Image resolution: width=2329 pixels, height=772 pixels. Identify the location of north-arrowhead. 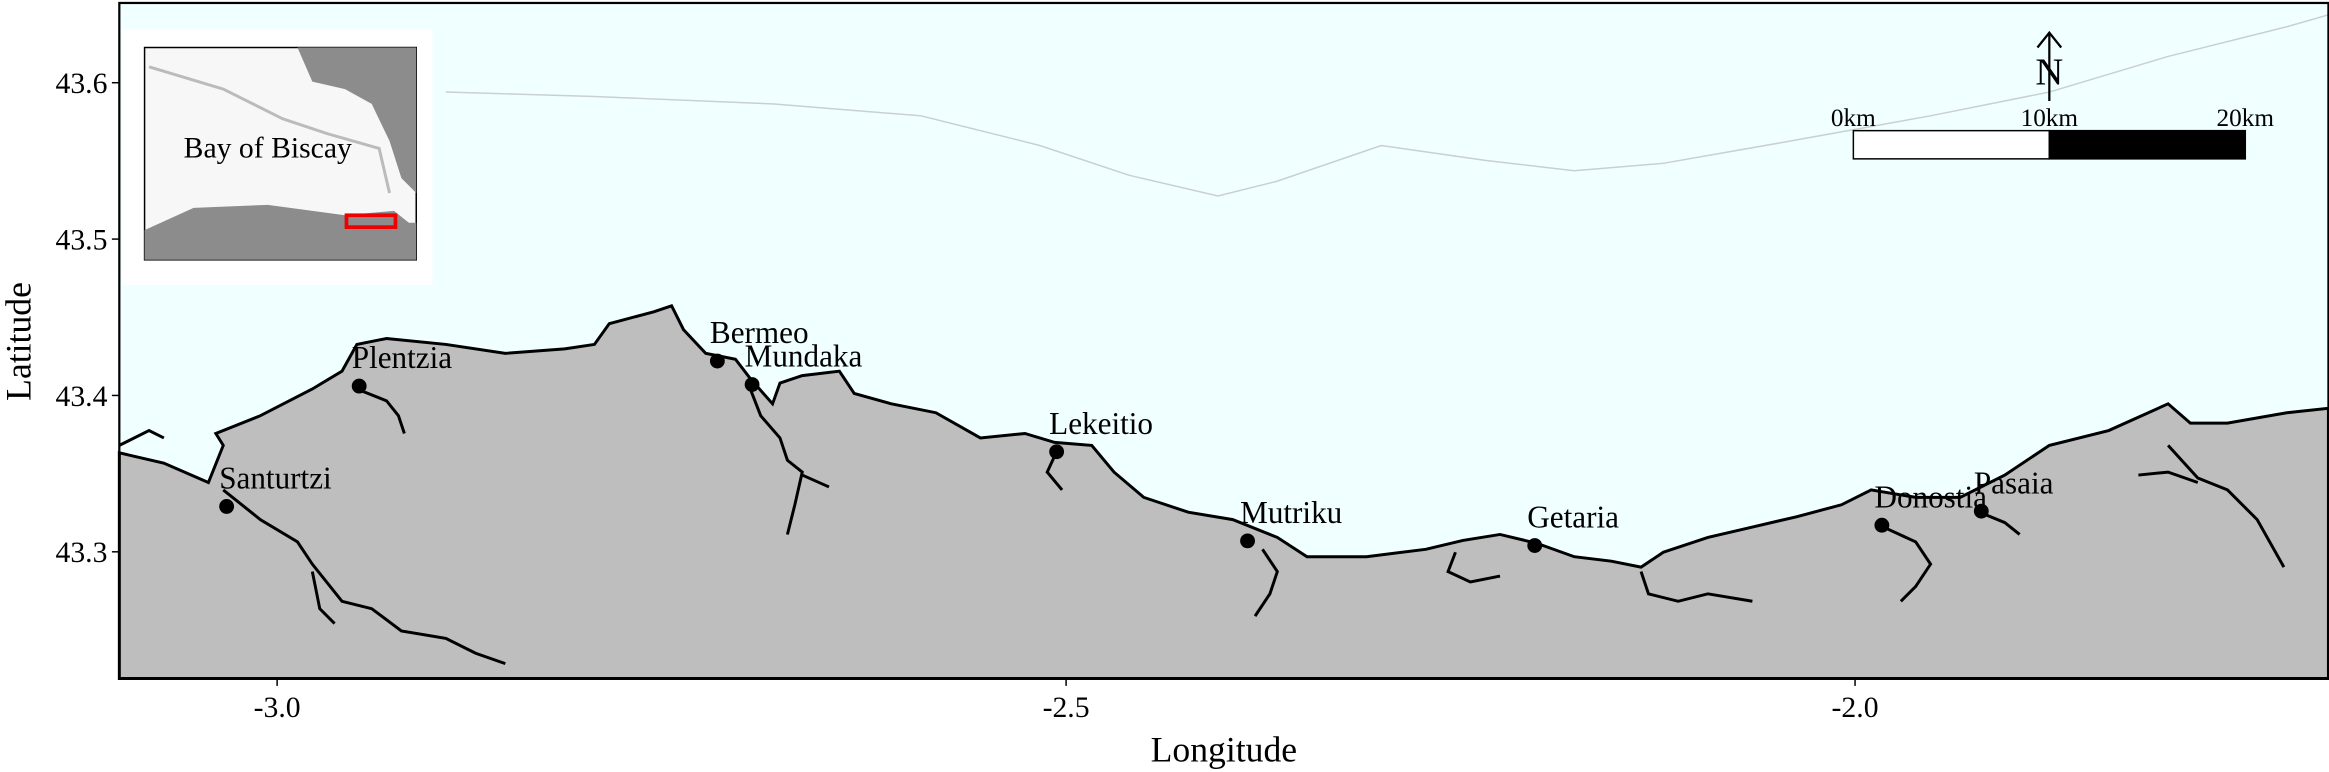
(2049, 39).